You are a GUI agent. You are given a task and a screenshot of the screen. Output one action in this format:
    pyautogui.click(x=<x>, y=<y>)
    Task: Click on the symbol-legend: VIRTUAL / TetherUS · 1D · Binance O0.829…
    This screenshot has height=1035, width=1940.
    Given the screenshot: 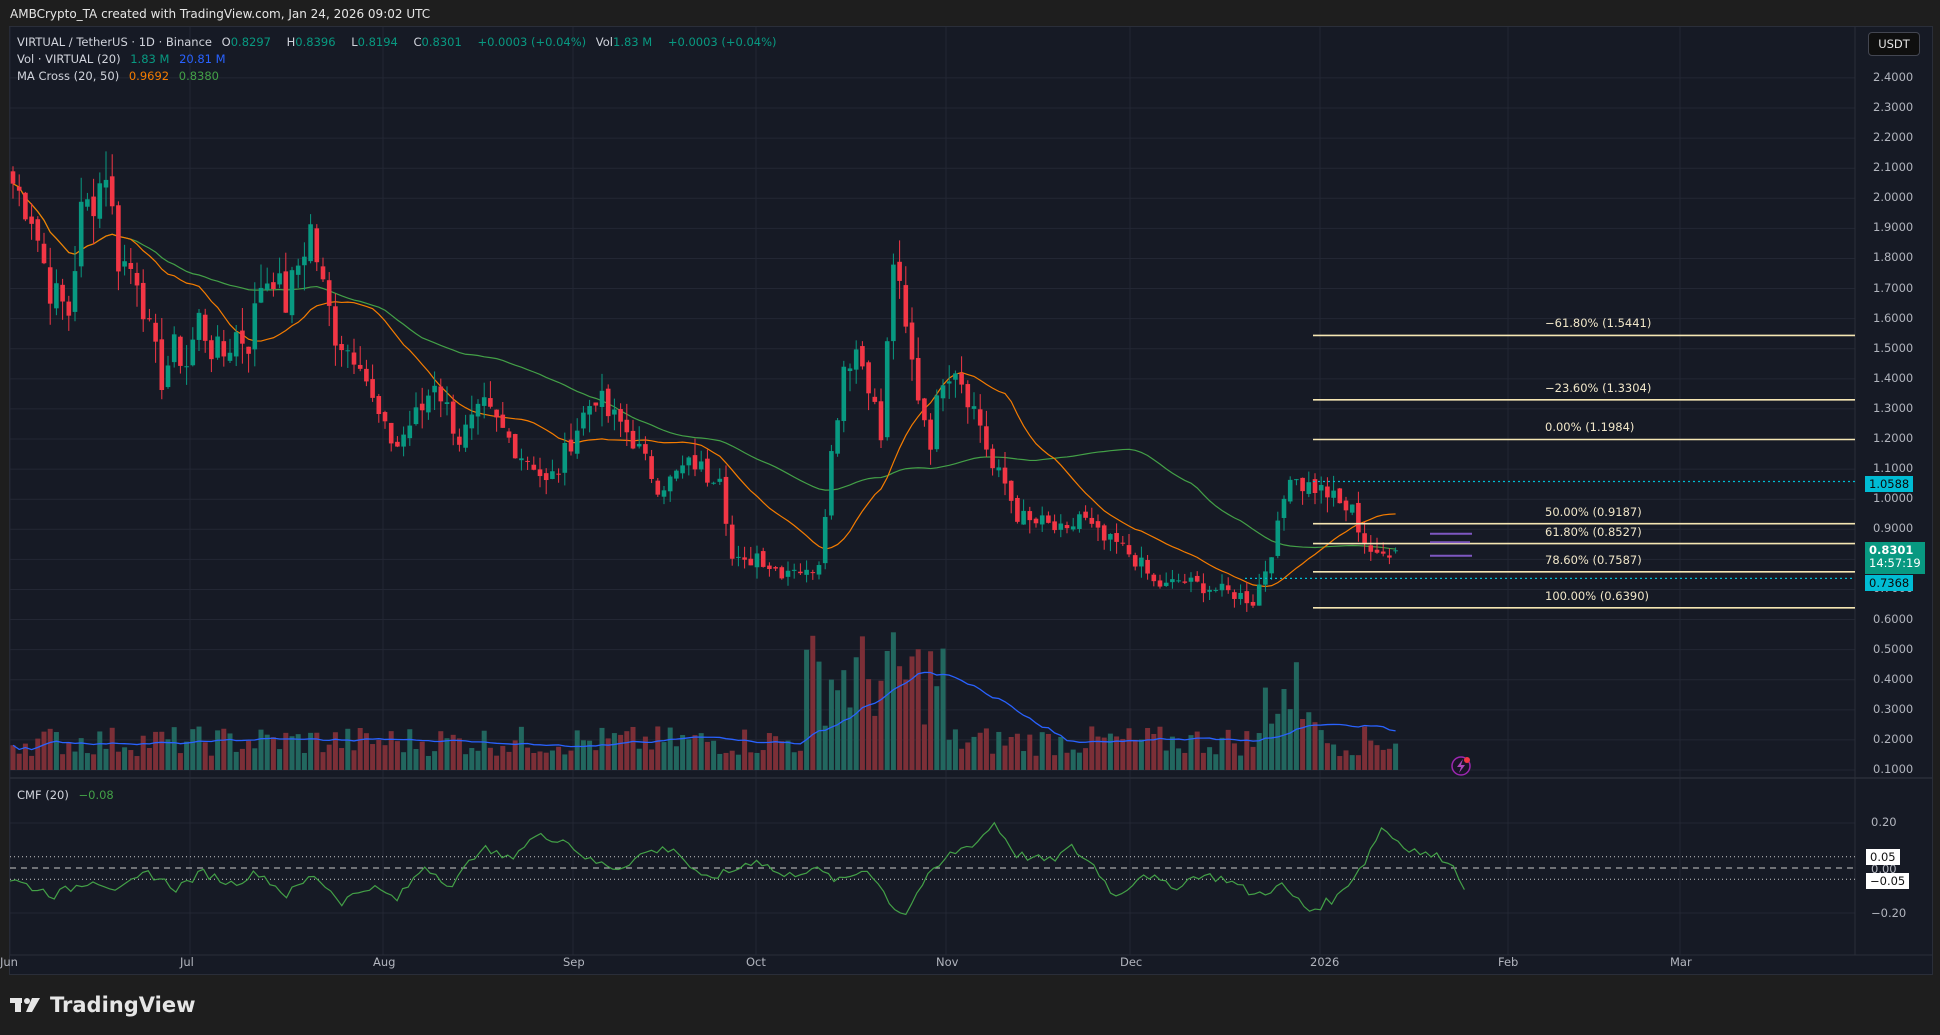 What is the action you would take?
    pyautogui.click(x=397, y=42)
    